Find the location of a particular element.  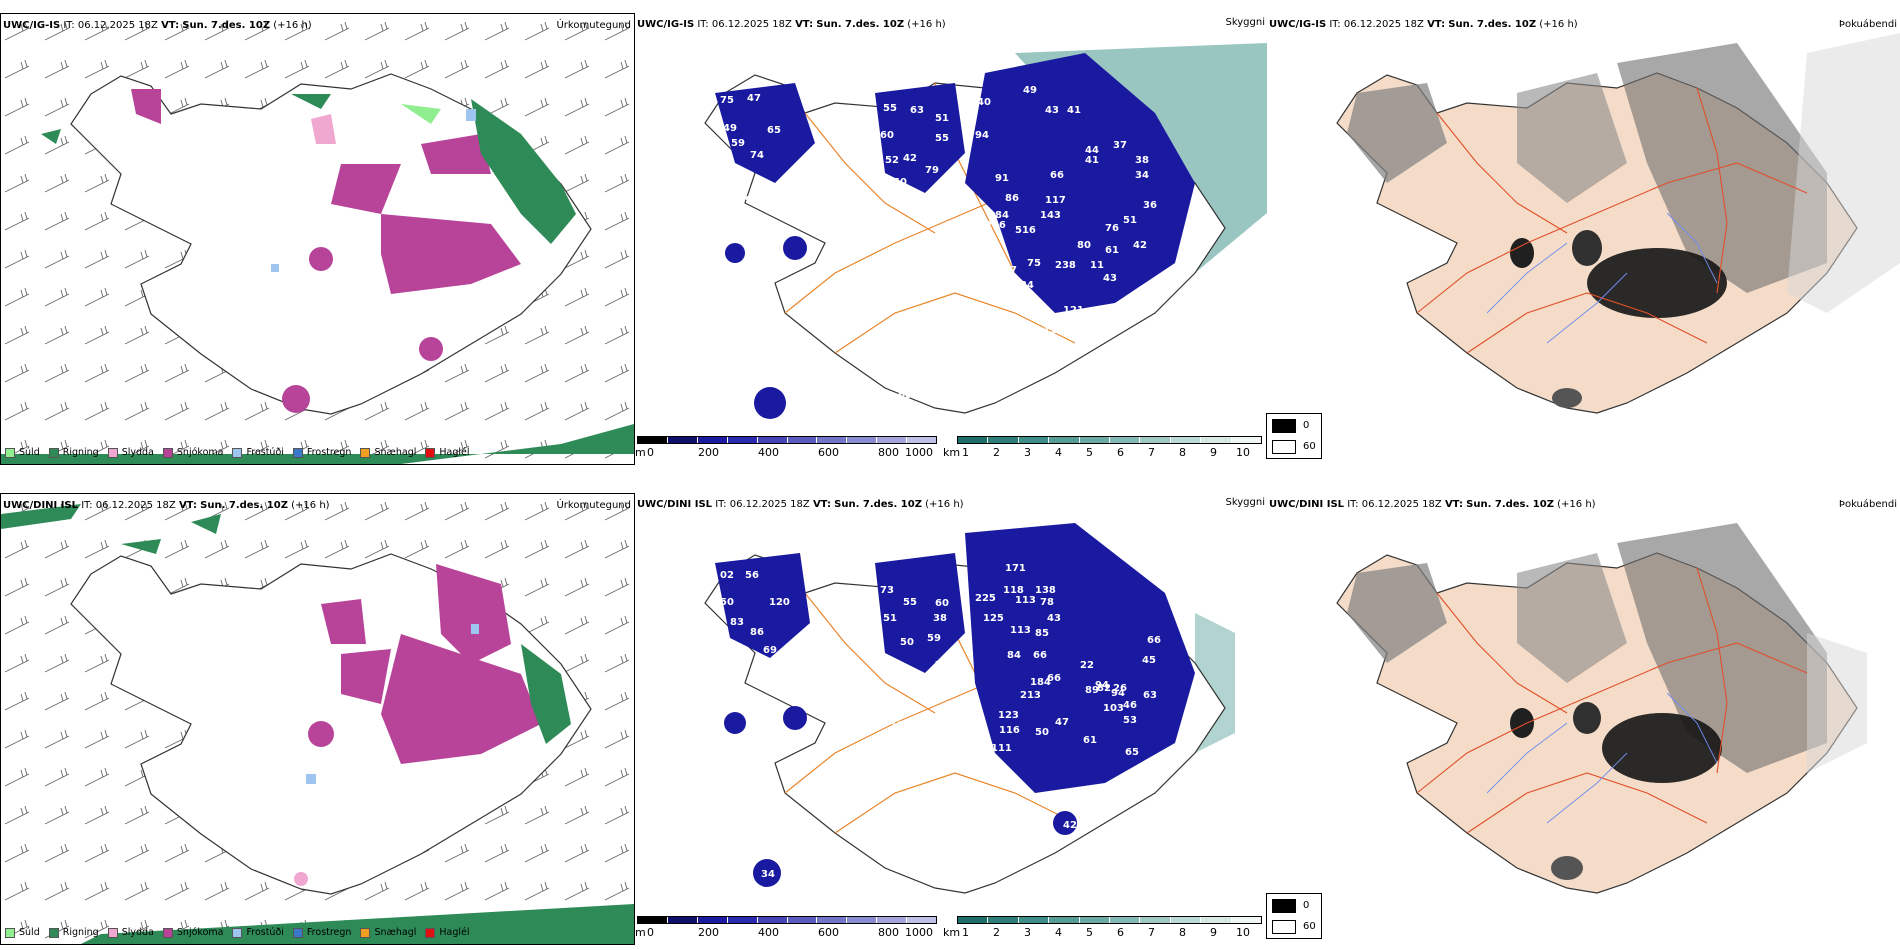

snow-label: 53 is located at coordinates (1130, 720).